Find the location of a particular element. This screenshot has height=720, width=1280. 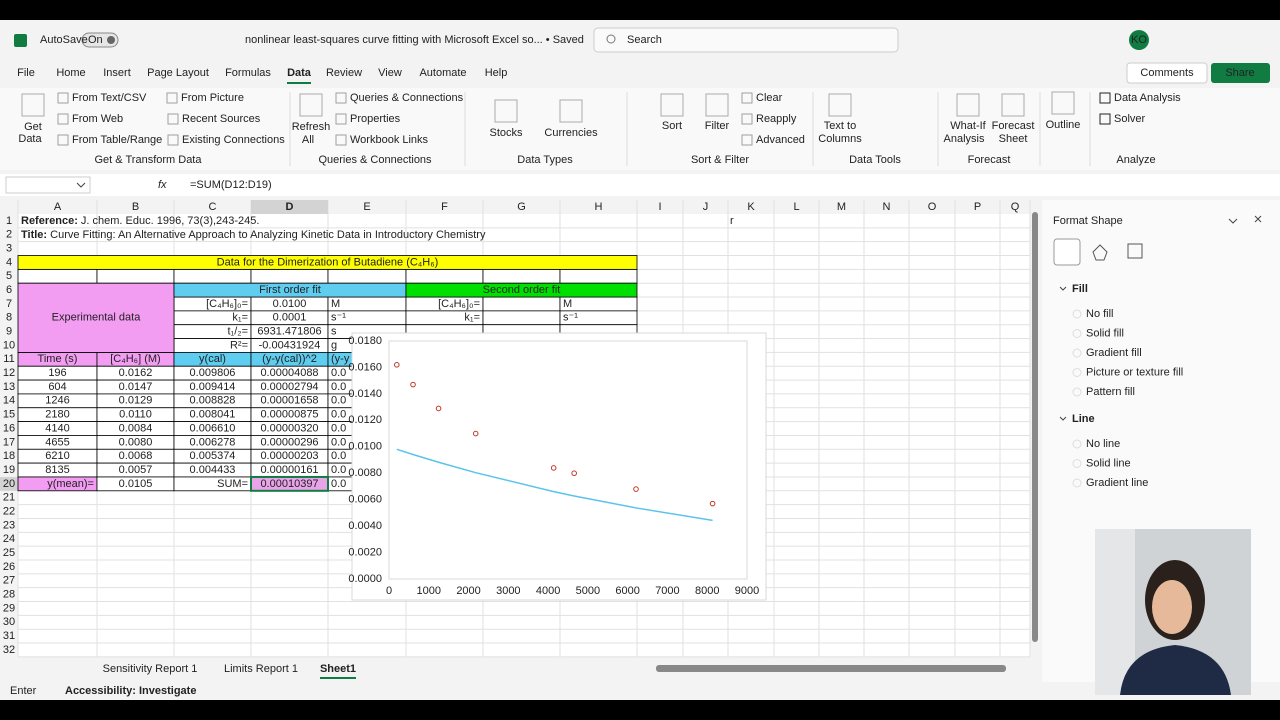

ribbon-button: Text to is located at coordinates (840, 126).